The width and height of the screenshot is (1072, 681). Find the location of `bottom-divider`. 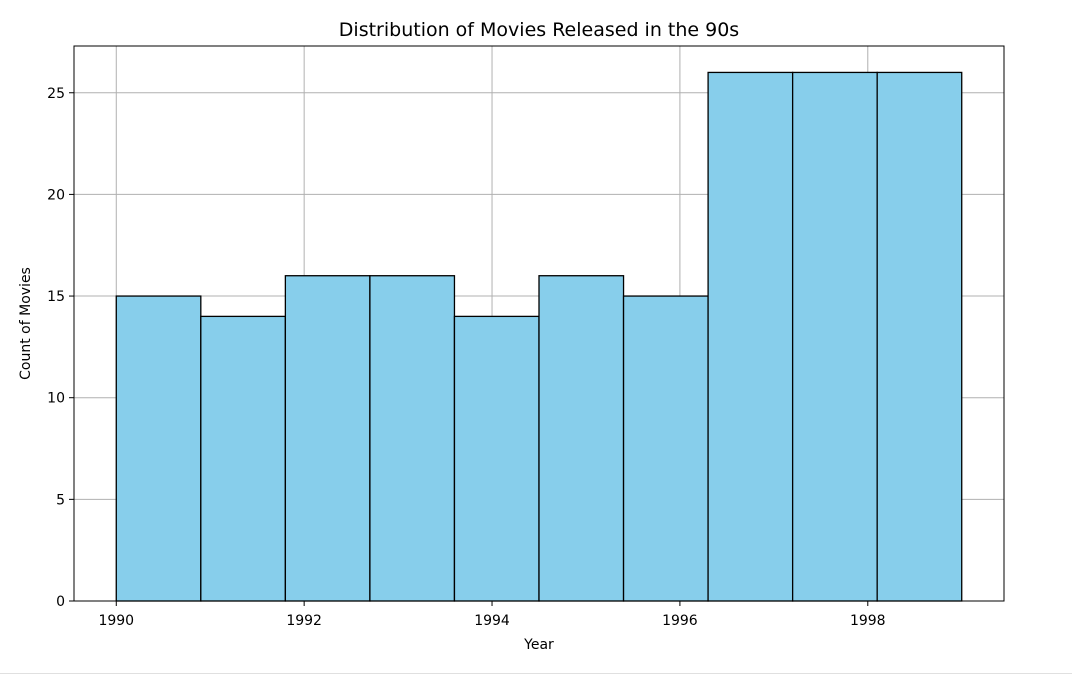

bottom-divider is located at coordinates (536, 673).